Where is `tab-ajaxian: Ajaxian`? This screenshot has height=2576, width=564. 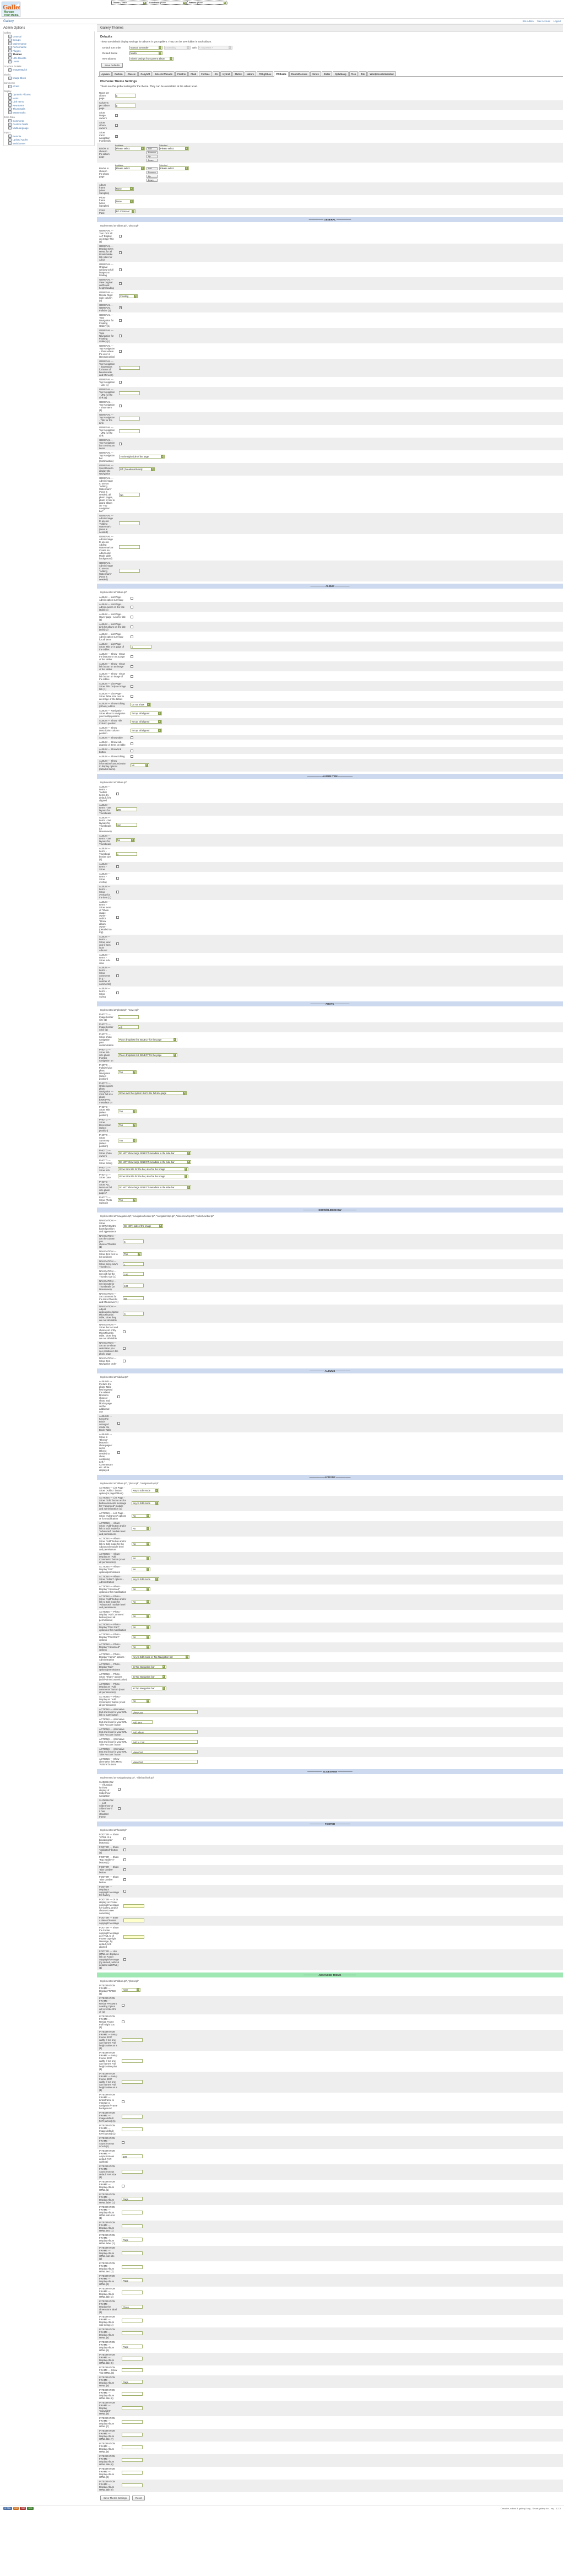 tab-ajaxian: Ajaxian is located at coordinates (105, 74).